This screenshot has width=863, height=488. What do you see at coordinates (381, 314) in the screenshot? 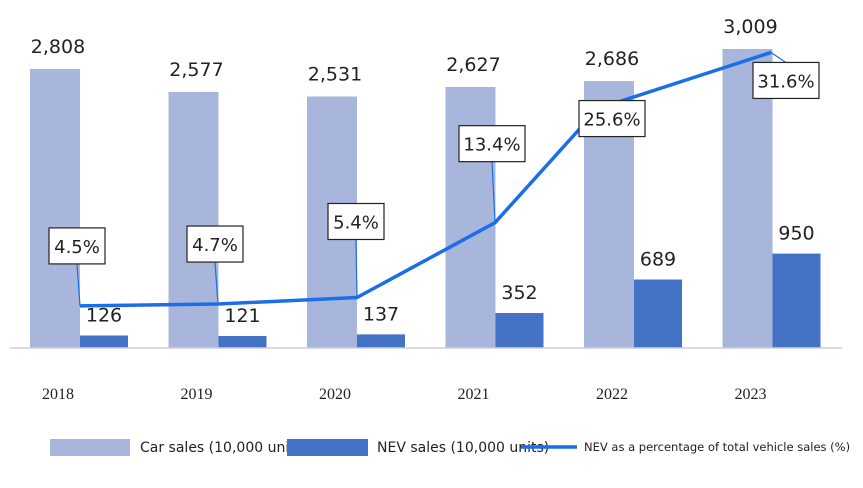
I see `nev-sales-value-label: 137` at bounding box center [381, 314].